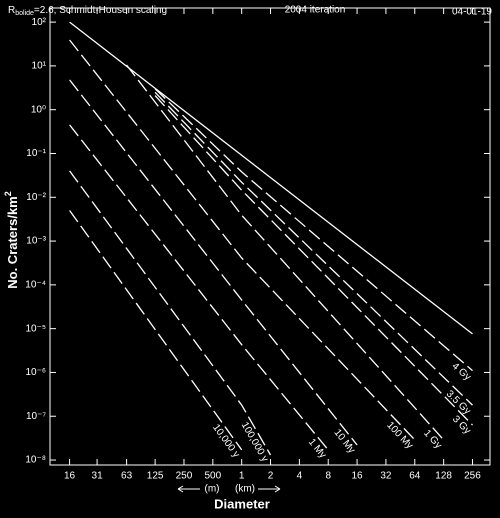 This screenshot has width=500, height=518. Describe the element at coordinates (98, 476) in the screenshot. I see `x-tick-label: 31` at that location.